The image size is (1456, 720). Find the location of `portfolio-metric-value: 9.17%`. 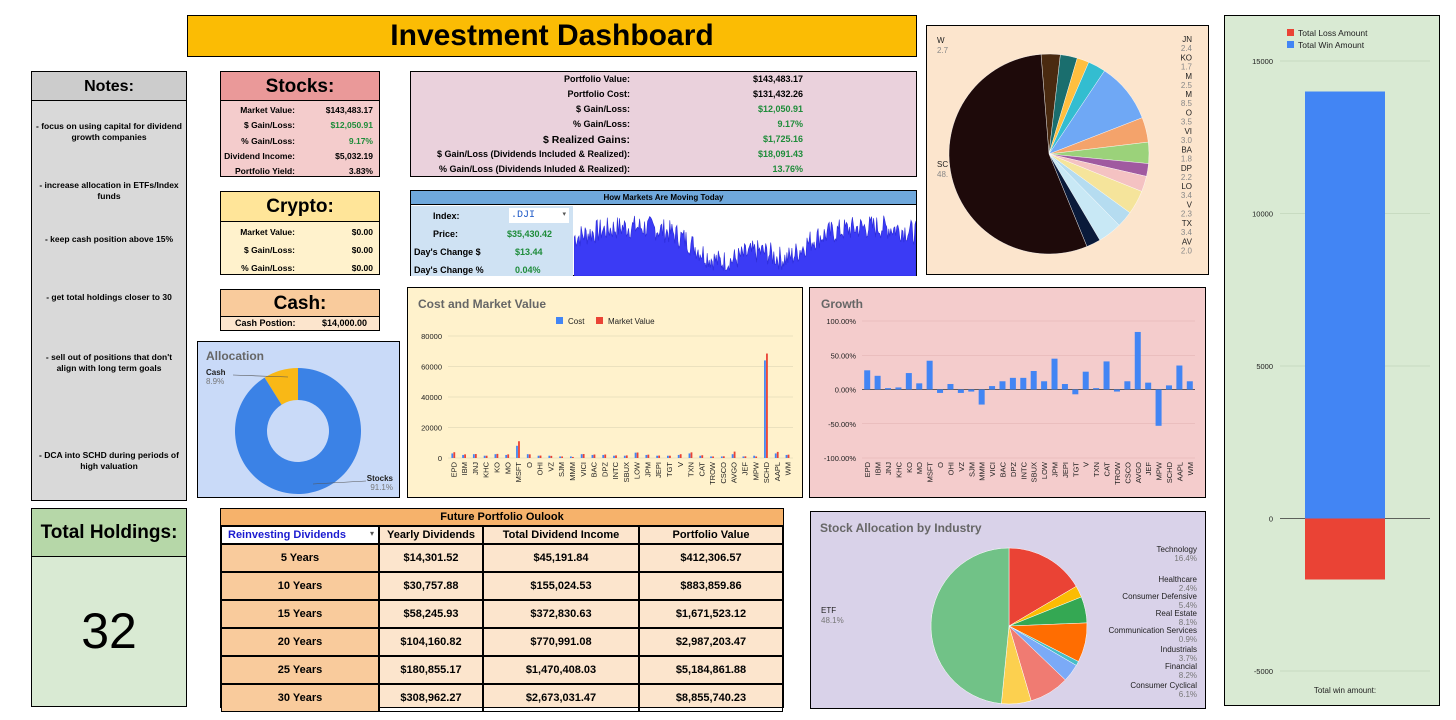

portfolio-metric-value: 9.17% is located at coordinates (790, 124).